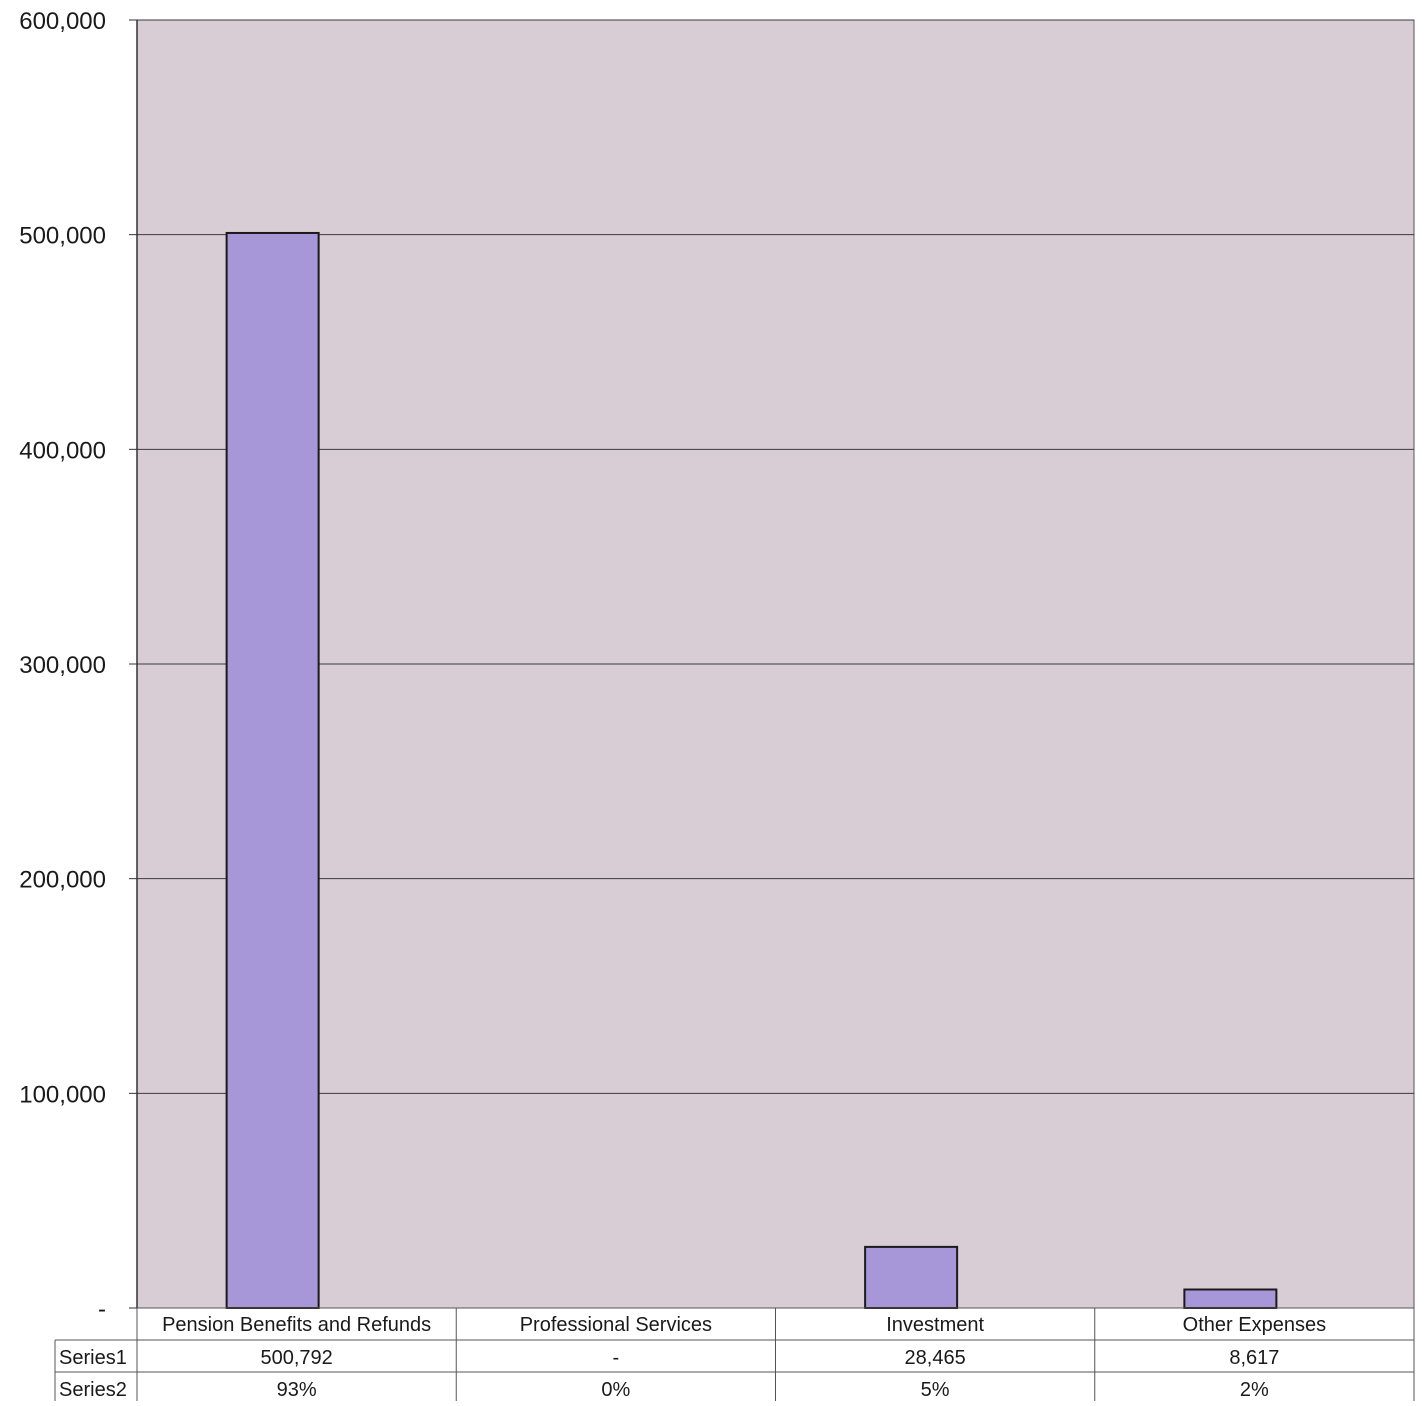 The width and height of the screenshot is (1424, 1406). What do you see at coordinates (616, 1358) in the screenshot?
I see `data-label: -` at bounding box center [616, 1358].